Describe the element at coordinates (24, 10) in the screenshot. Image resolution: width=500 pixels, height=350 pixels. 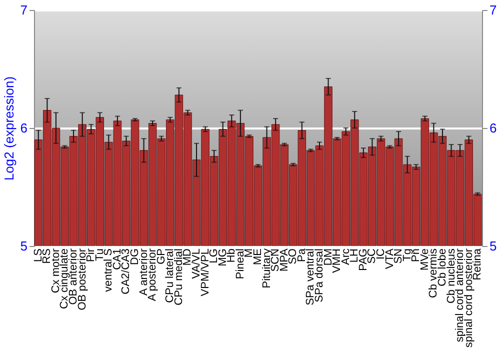
I see `y-tick-label: 7` at that location.